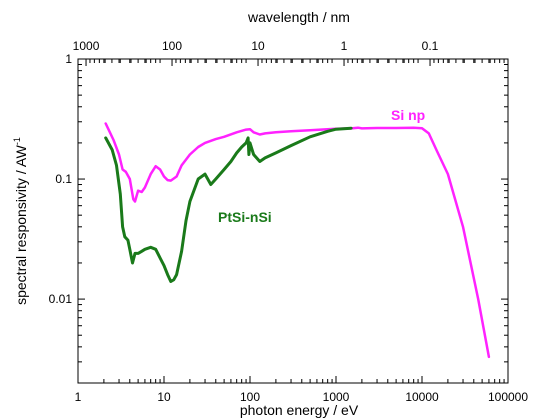  I want to click on series-label-ptsi-nsi: PtSi-nSi, so click(245, 217).